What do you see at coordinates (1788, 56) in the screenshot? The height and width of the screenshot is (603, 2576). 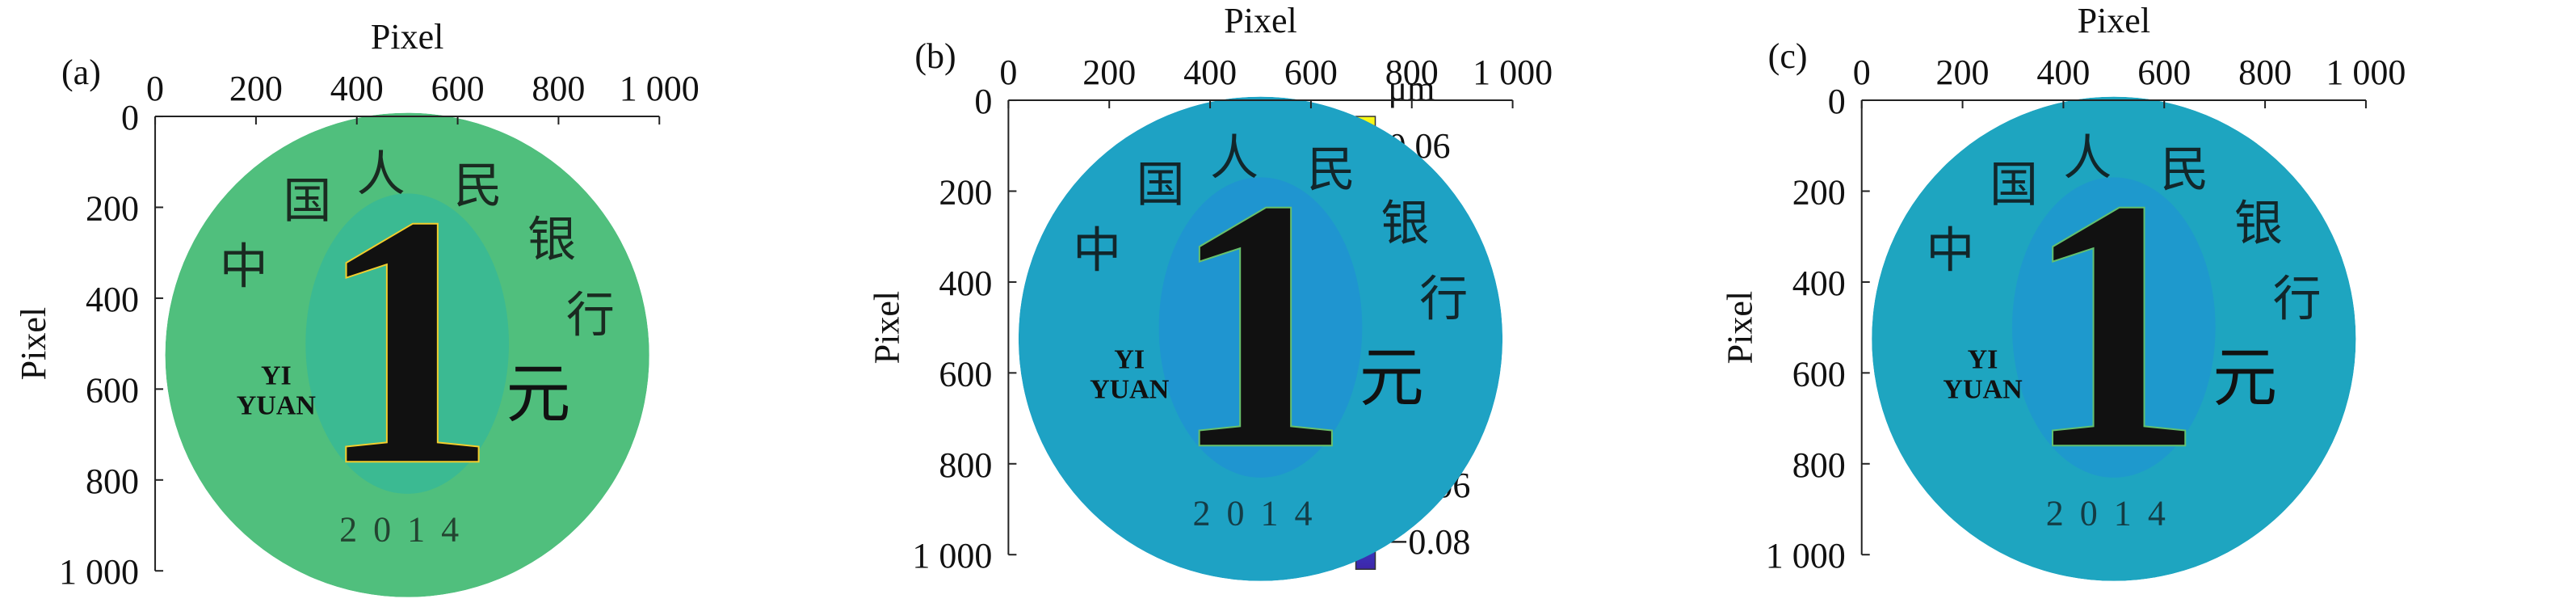 I see `panel-label: (c)` at bounding box center [1788, 56].